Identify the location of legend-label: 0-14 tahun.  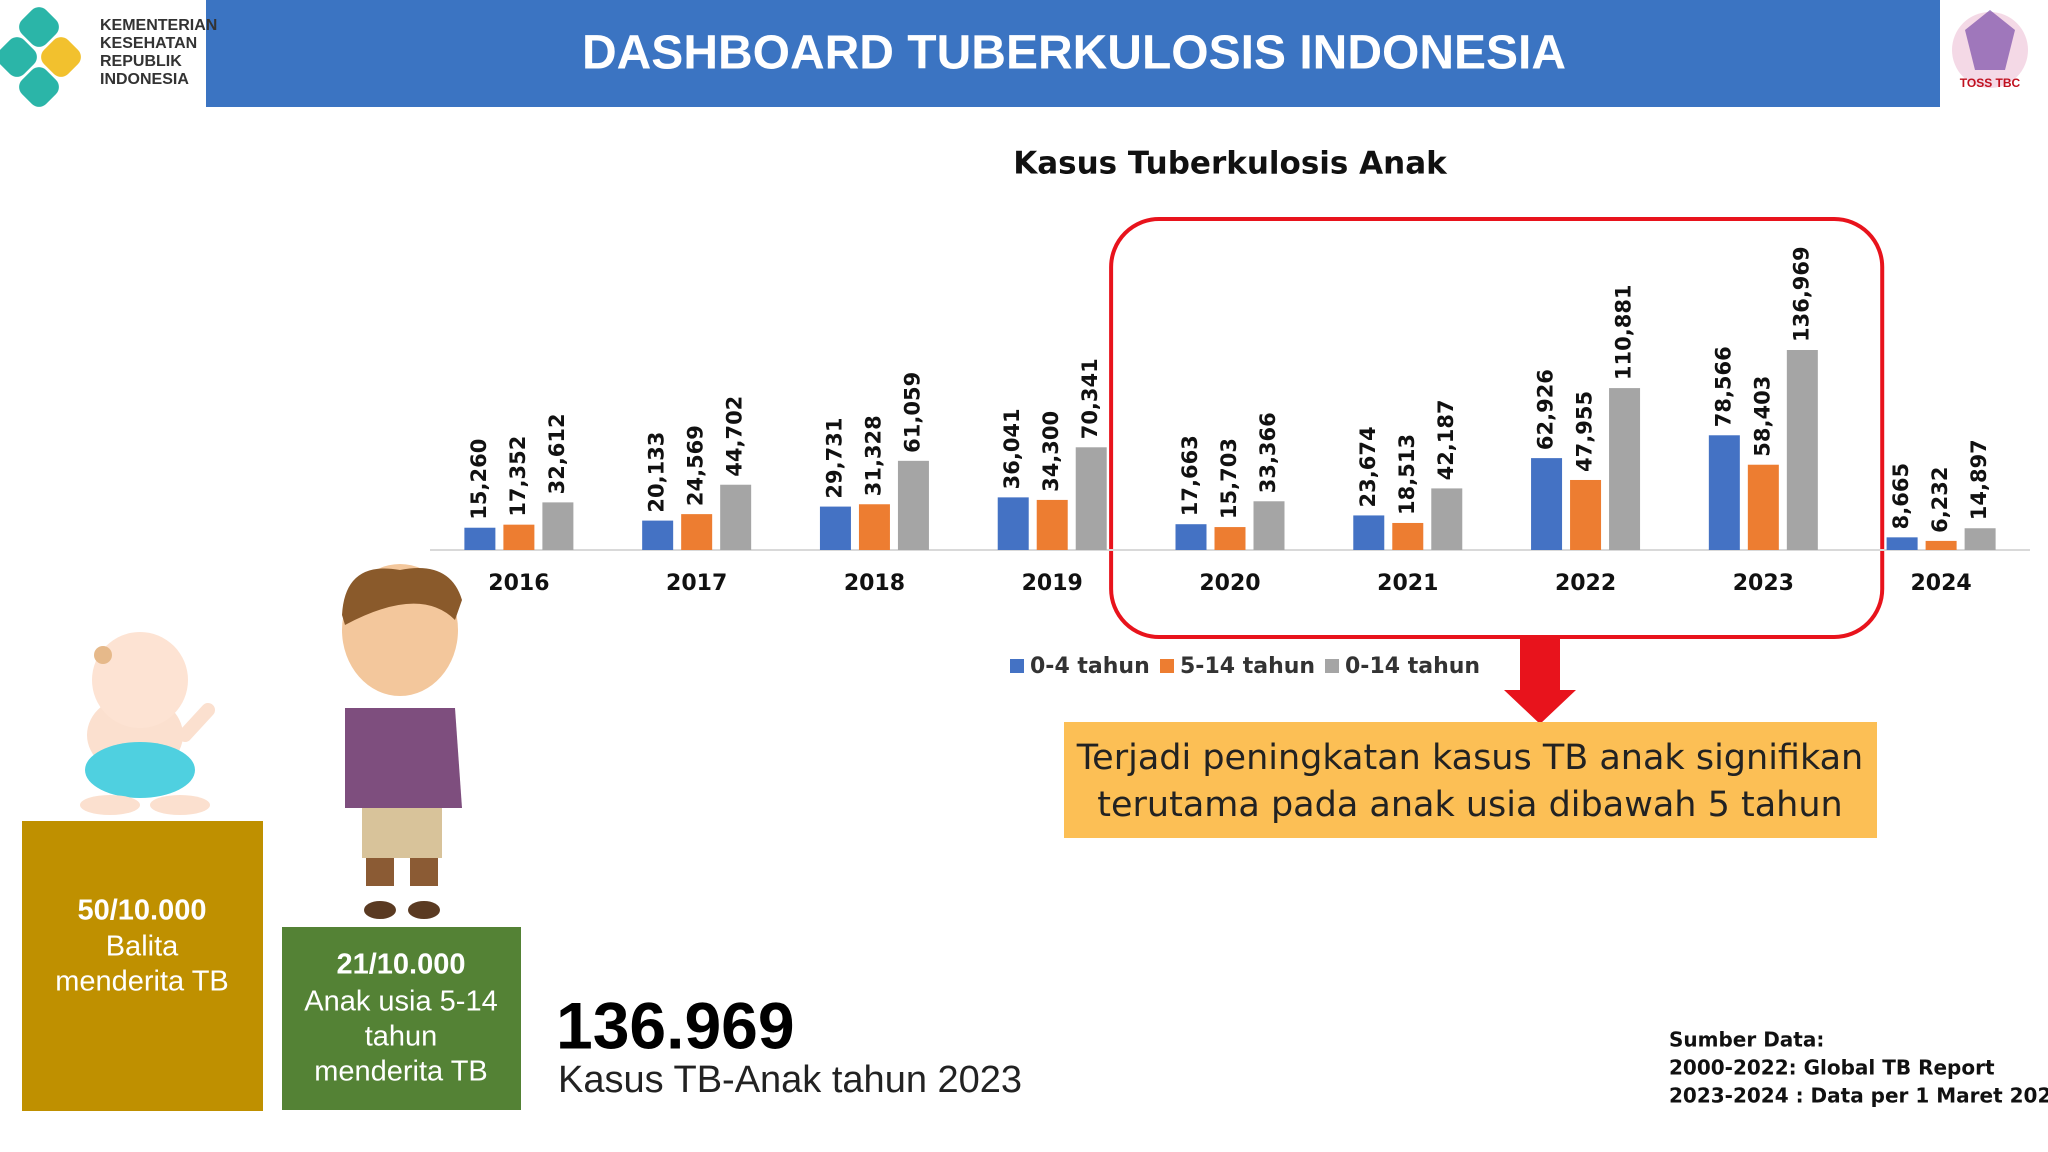
(1412, 666).